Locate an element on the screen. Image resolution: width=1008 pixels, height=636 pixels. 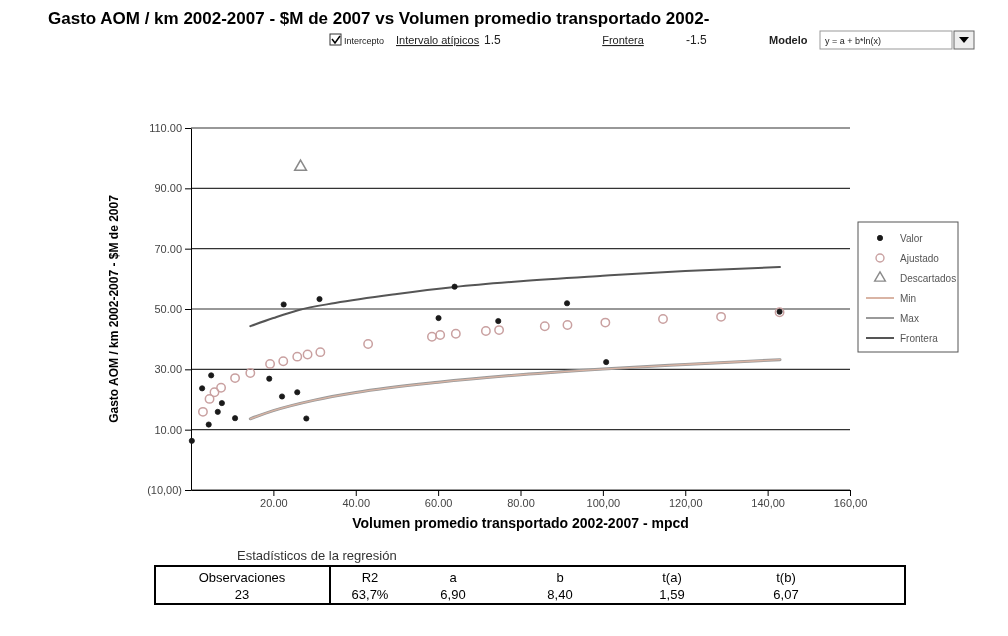
y-tick-label: 110.00 is located at coordinates (165, 128).